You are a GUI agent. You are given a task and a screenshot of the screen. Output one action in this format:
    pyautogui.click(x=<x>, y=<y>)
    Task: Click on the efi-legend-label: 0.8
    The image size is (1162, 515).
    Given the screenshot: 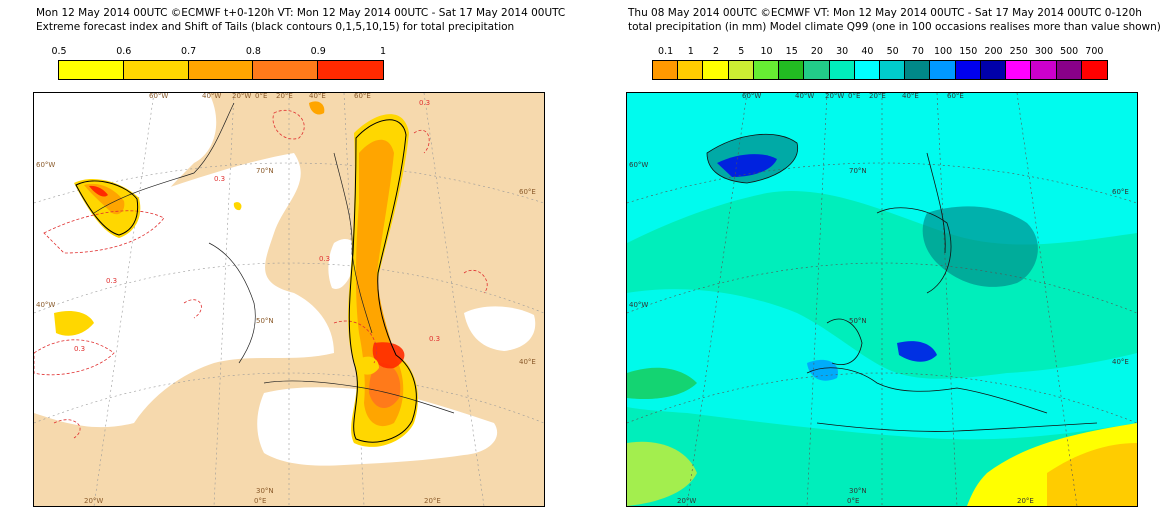 What is the action you would take?
    pyautogui.click(x=253, y=51)
    